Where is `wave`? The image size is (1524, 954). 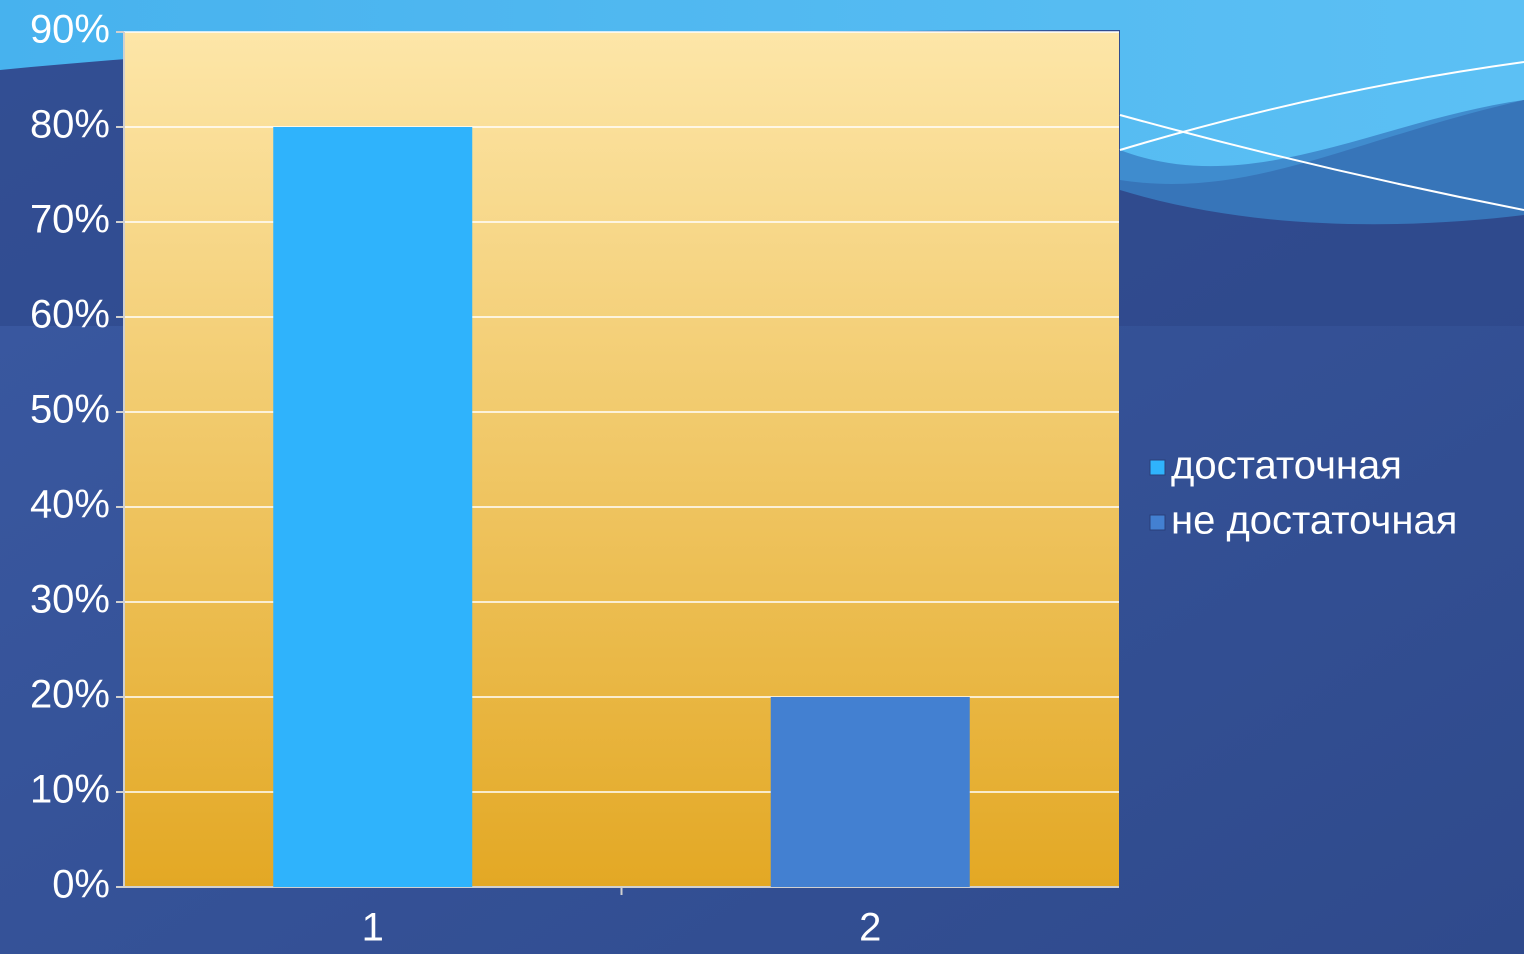
wave is located at coordinates (1322, 162).